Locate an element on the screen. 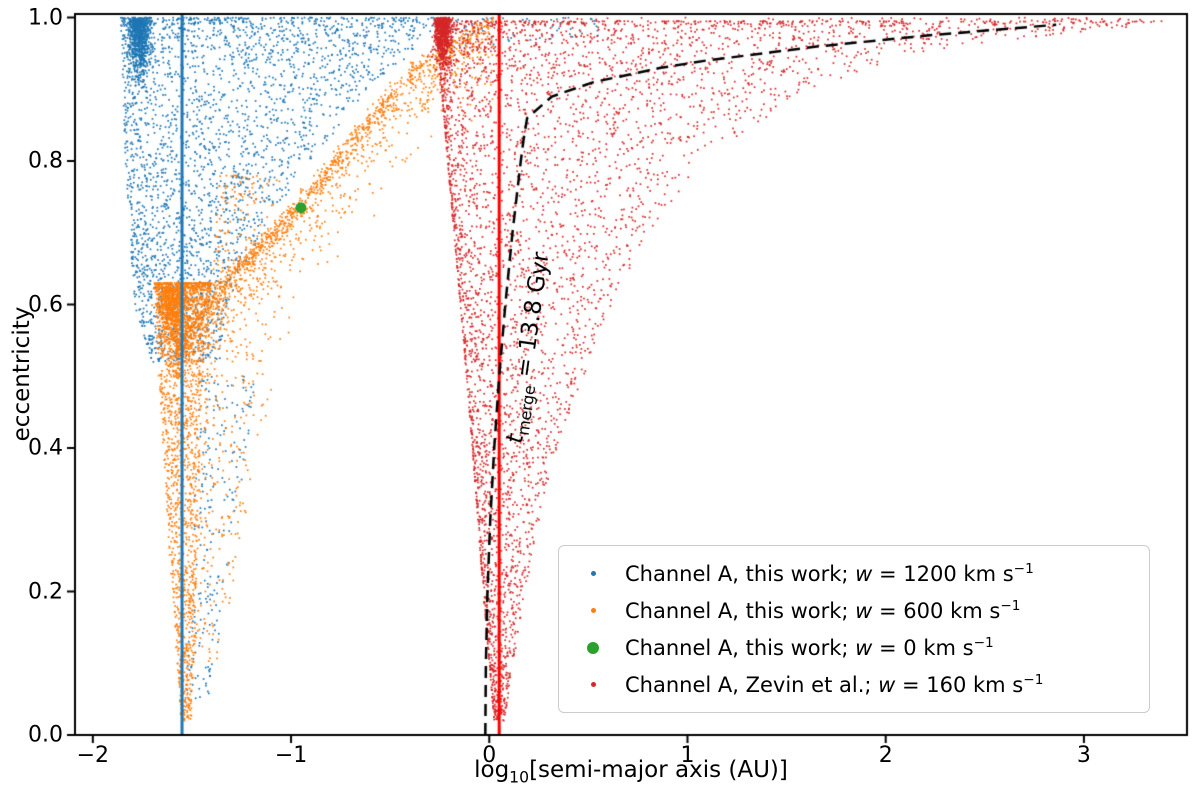 The image size is (1200, 796). x-axis-label-post: [semi-major axis (AU)] is located at coordinates (658, 770).